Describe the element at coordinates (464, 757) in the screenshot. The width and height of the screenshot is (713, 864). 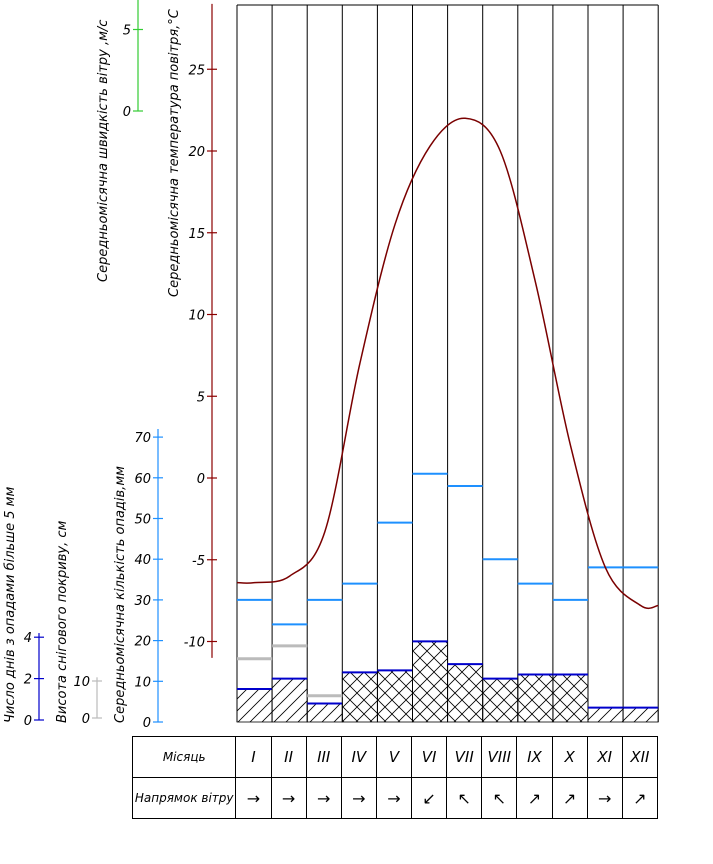
I see `month-cell: VII` at that location.